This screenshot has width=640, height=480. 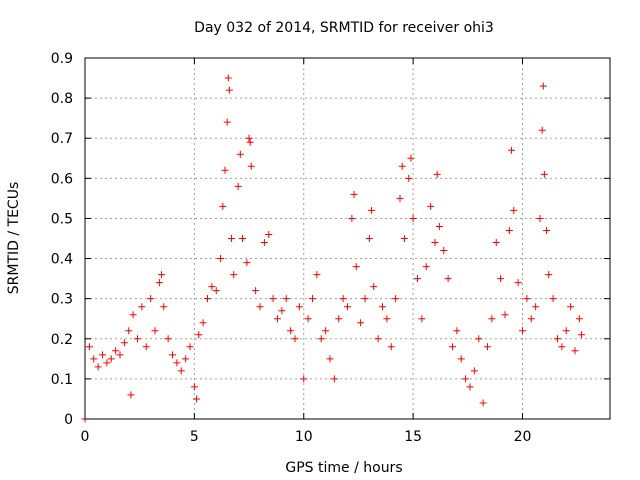 I want to click on y-tick-label: 0.5, so click(x=62, y=219).